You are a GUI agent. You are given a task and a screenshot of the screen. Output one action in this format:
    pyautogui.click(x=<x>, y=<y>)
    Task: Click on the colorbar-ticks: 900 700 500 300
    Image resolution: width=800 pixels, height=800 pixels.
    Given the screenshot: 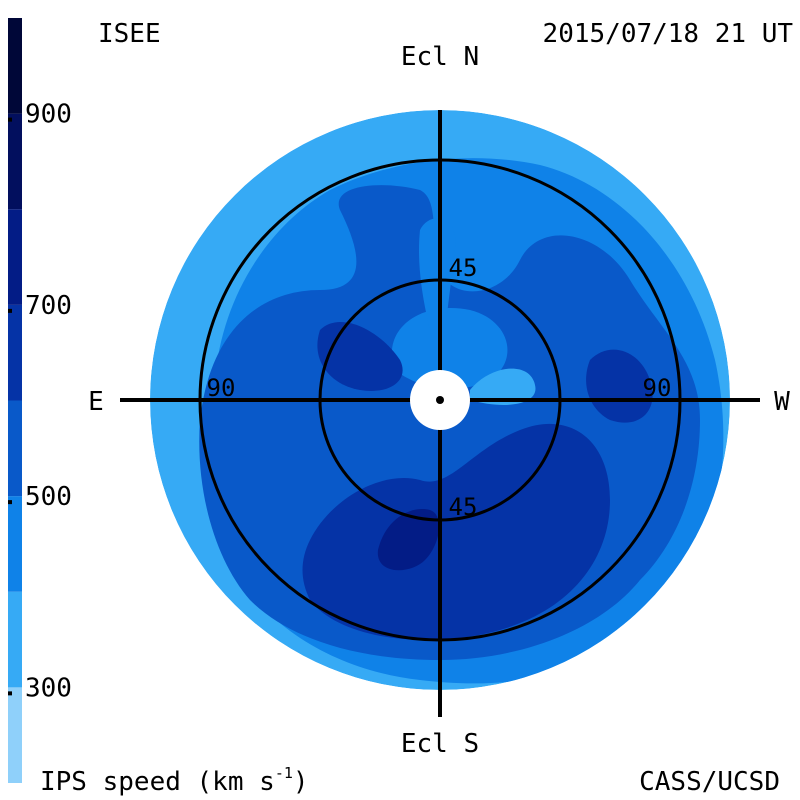 What is the action you would take?
    pyautogui.click(x=40, y=401)
    